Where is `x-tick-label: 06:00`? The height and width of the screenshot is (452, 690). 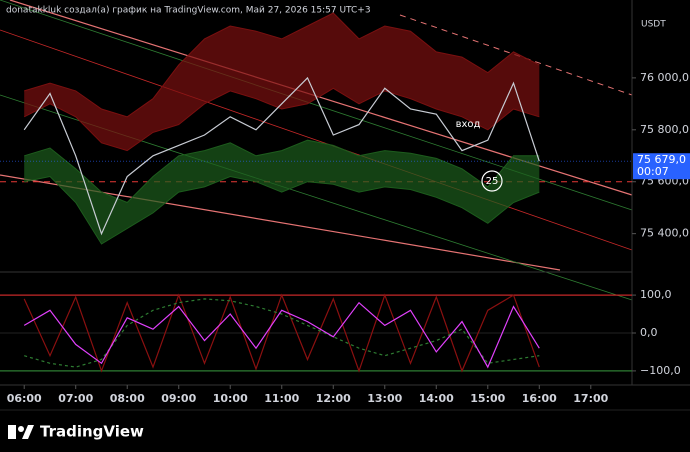
x-tick-label: 06:00 is located at coordinates (24, 398).